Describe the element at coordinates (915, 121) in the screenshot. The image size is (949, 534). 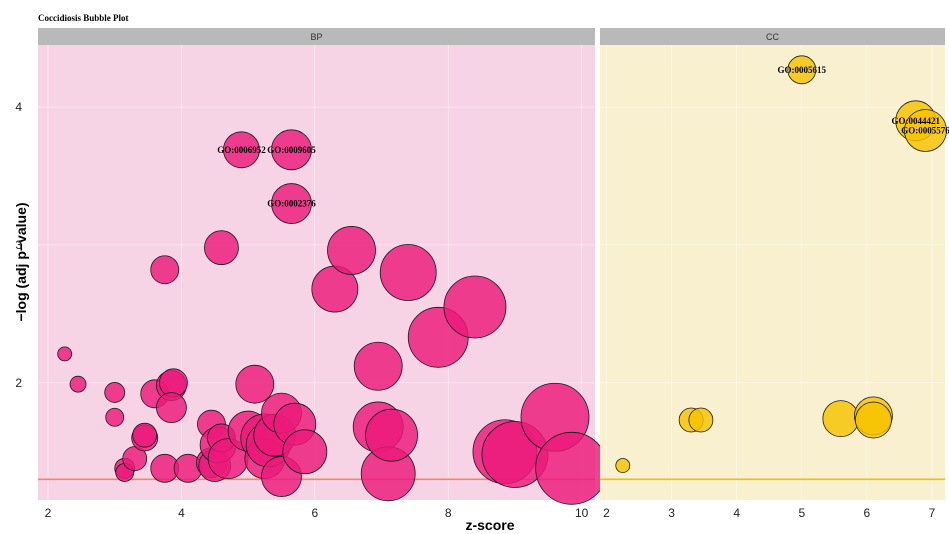
I see `go-term-label: GO:0044421` at that location.